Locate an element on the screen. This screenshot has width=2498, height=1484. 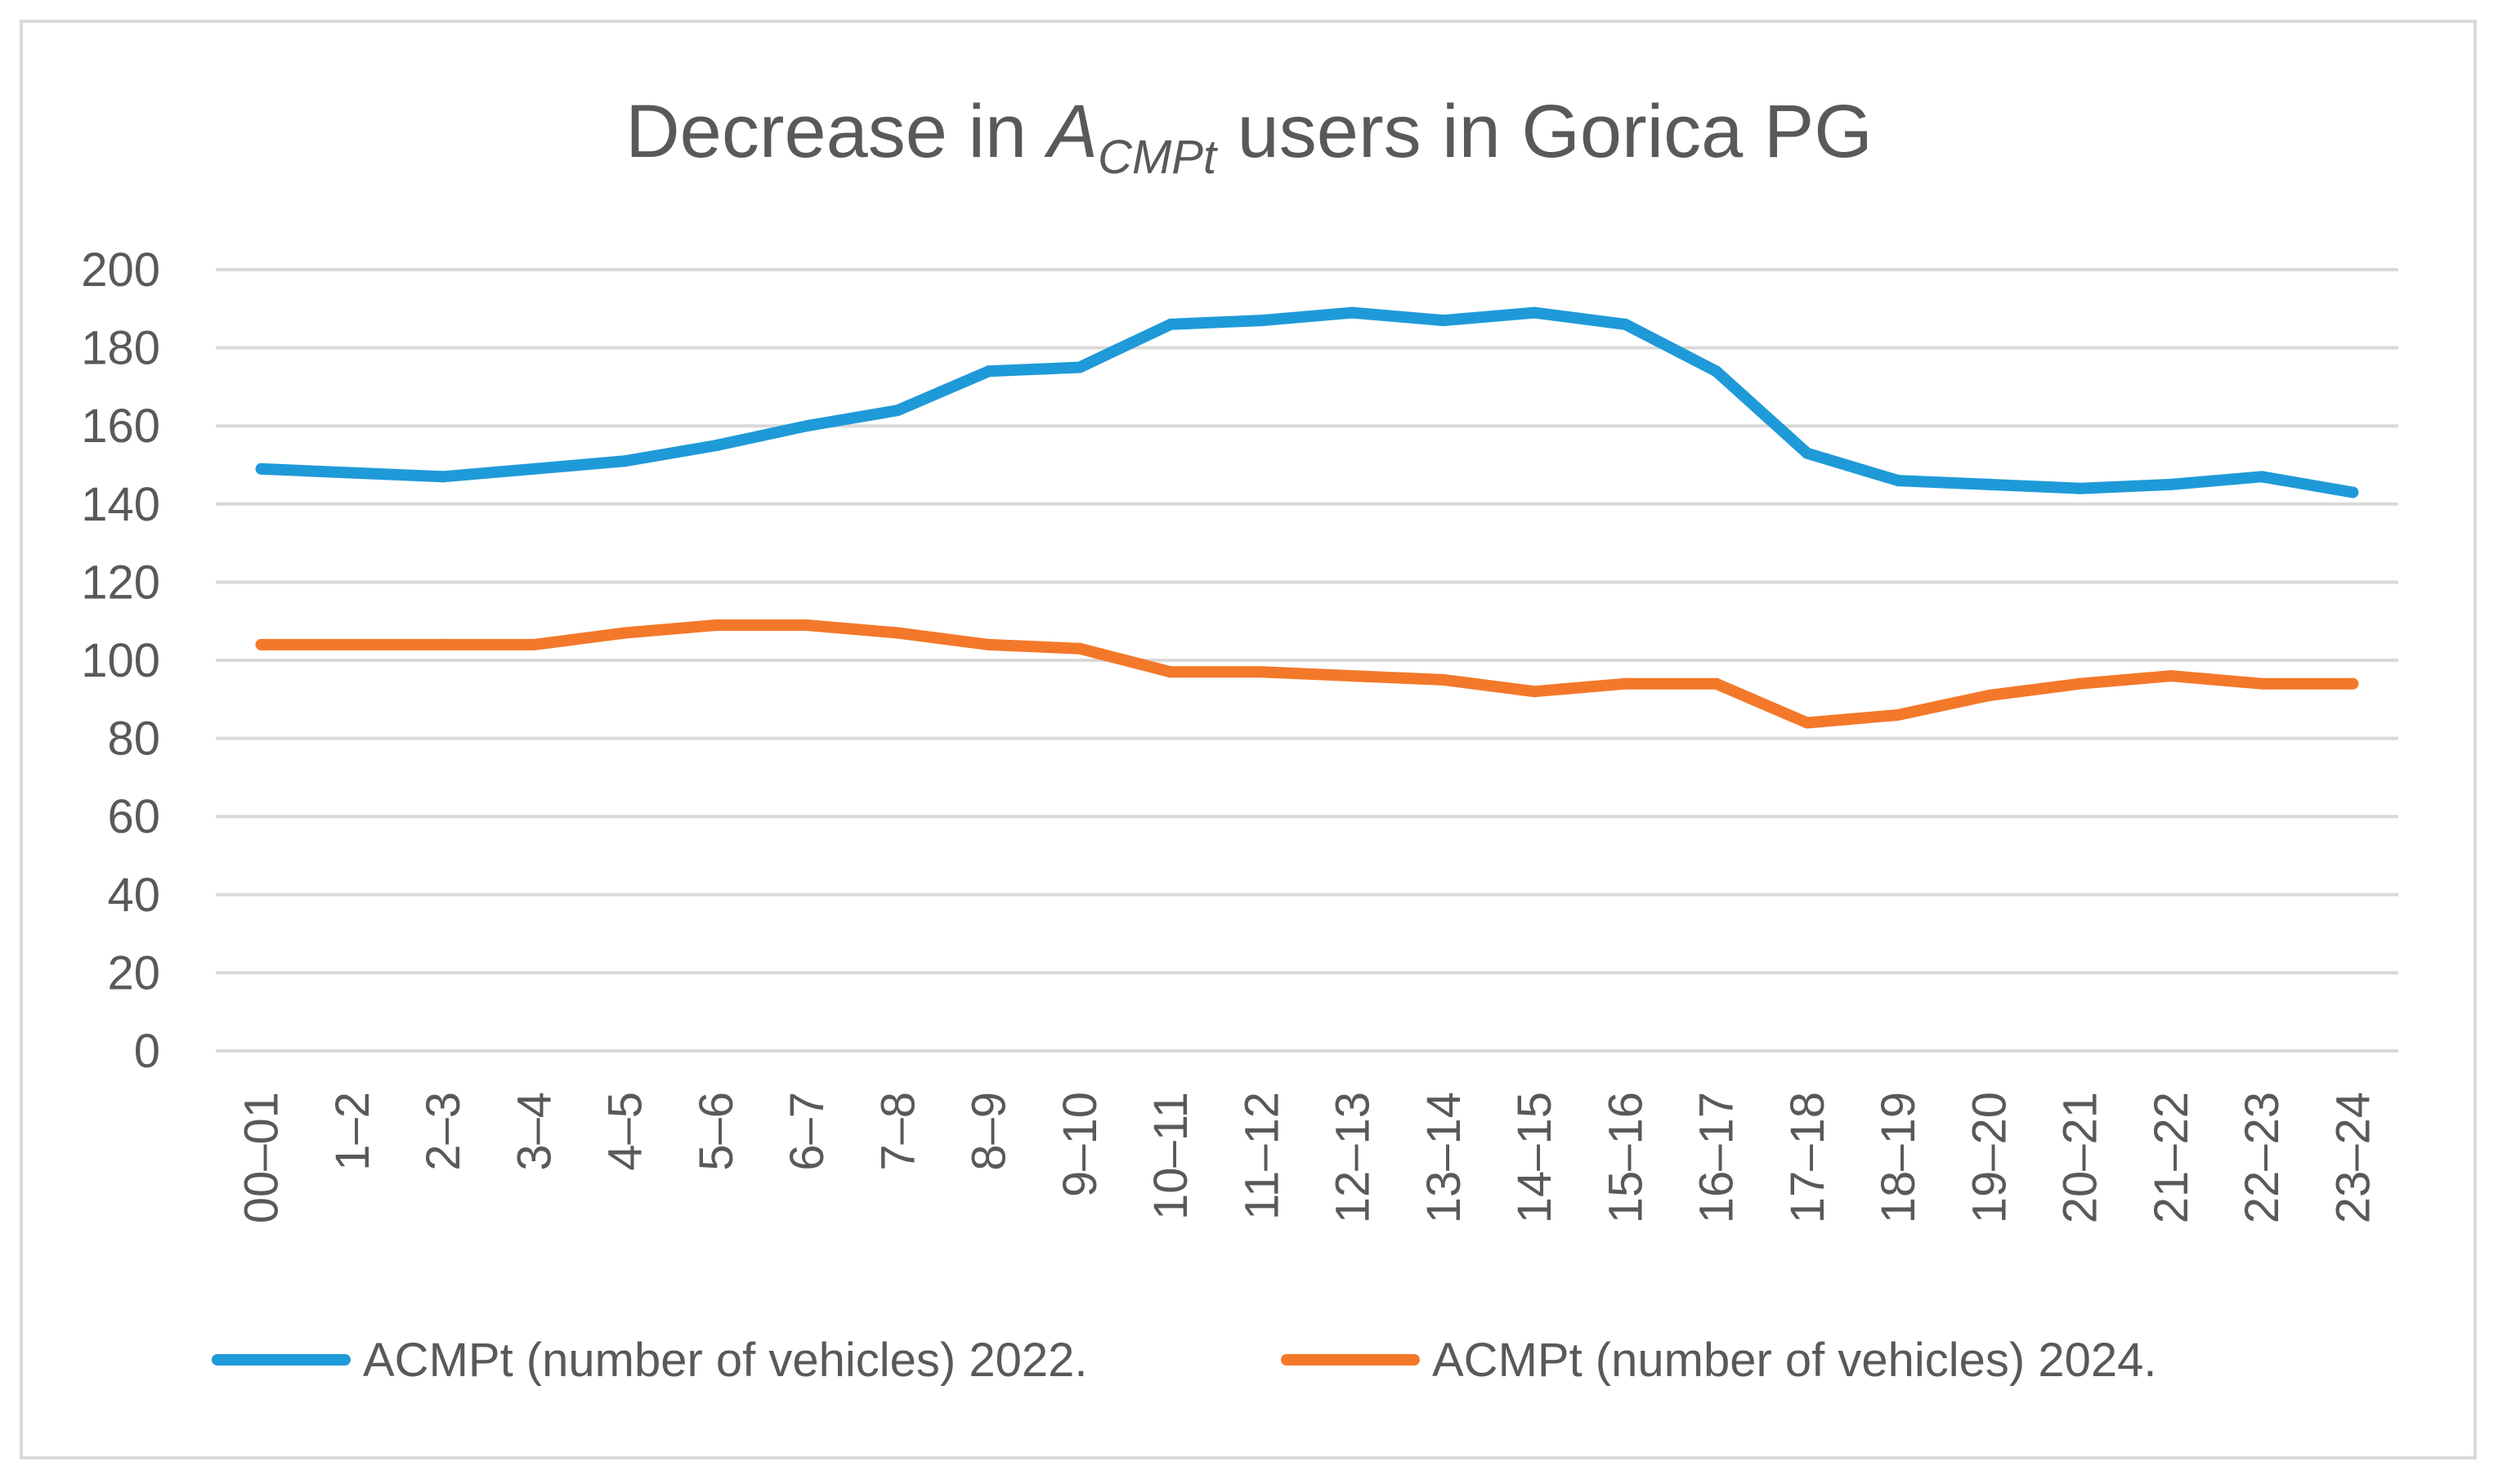
y-tick-label: 120 is located at coordinates (121, 582).